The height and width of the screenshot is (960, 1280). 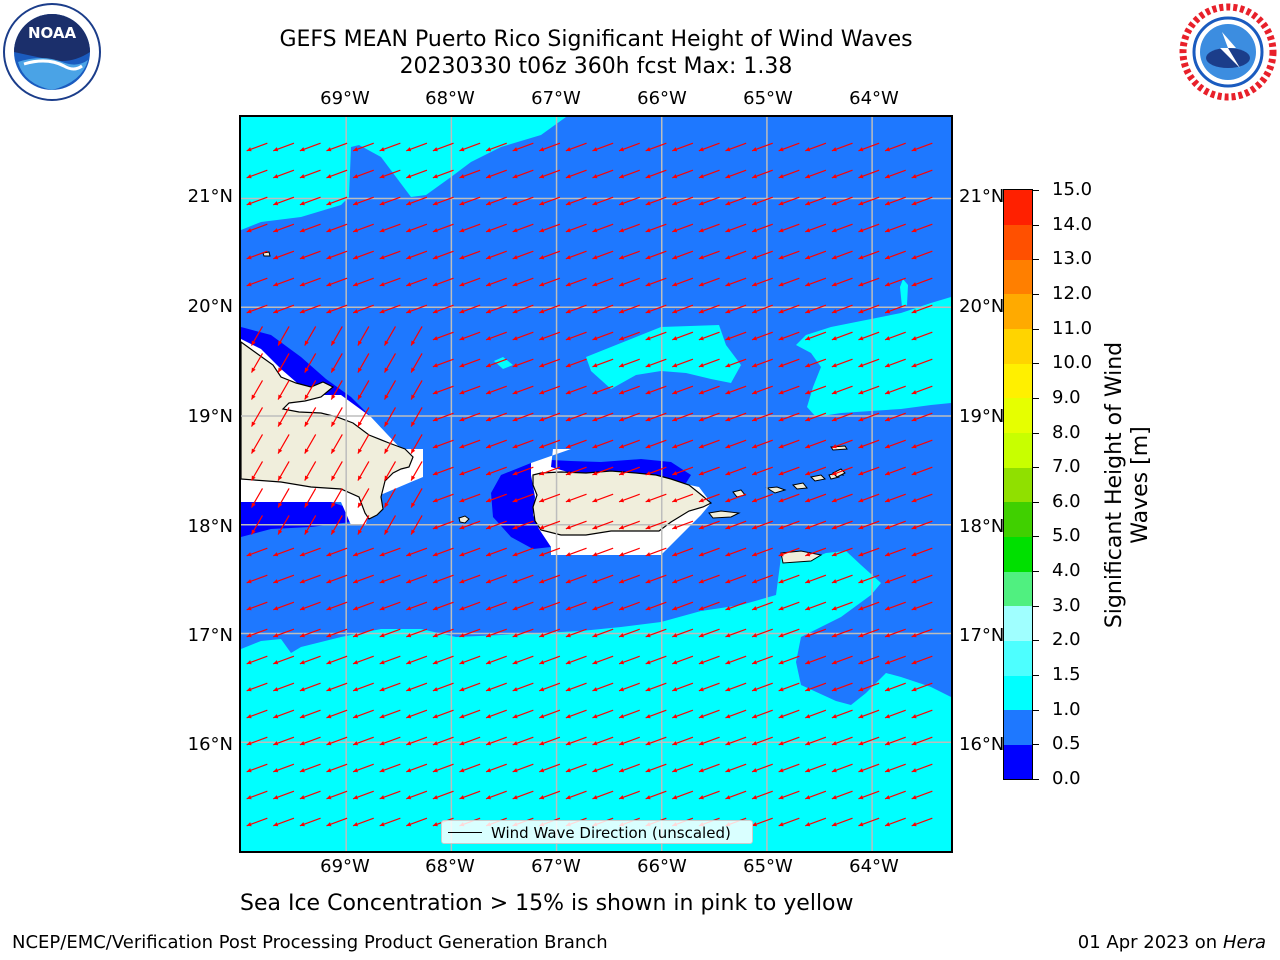 I want to click on colorbar-tick-label: 6.0, so click(x=1066, y=501).